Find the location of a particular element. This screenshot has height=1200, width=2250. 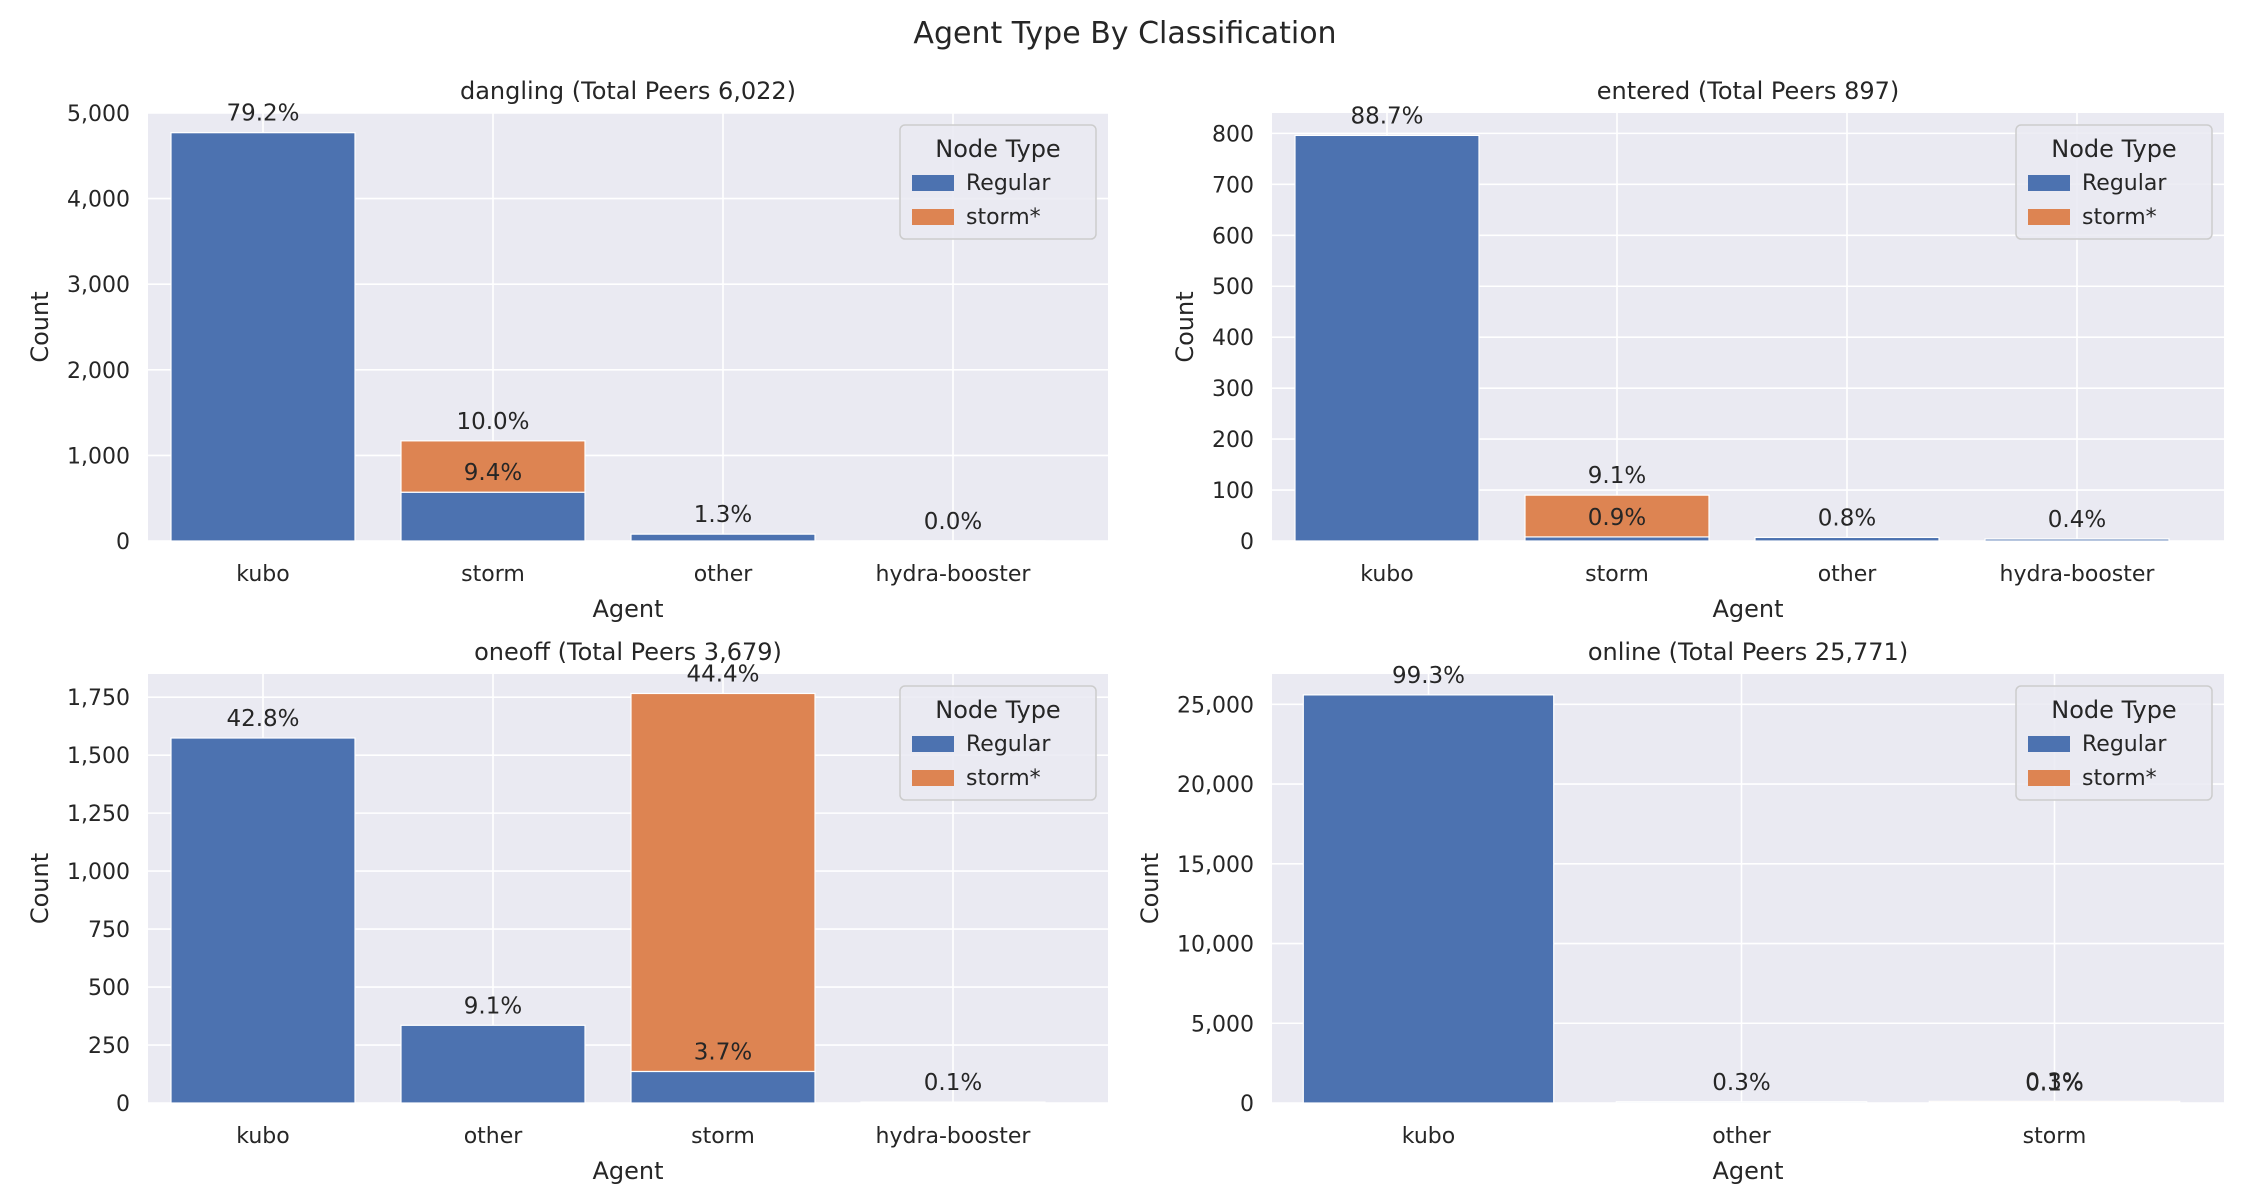

bar-storm-storm is located at coordinates (493, 466).